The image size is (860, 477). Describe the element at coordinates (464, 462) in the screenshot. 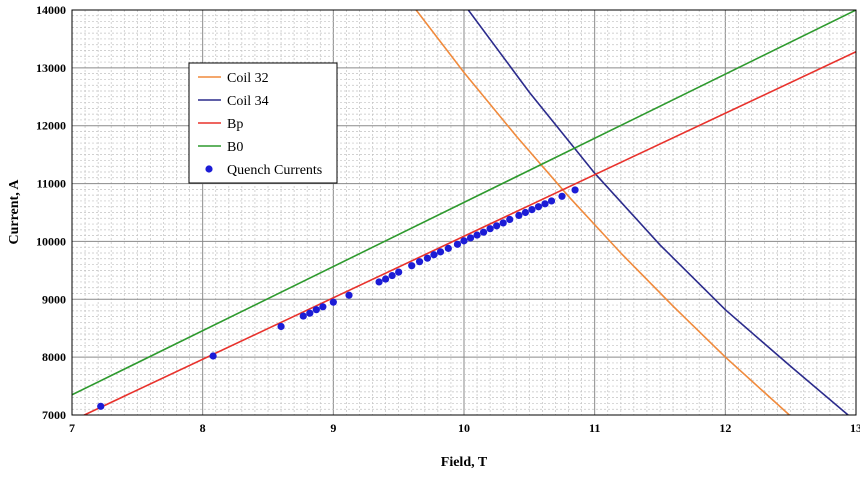

I see `x-axis-title: Field, T` at that location.